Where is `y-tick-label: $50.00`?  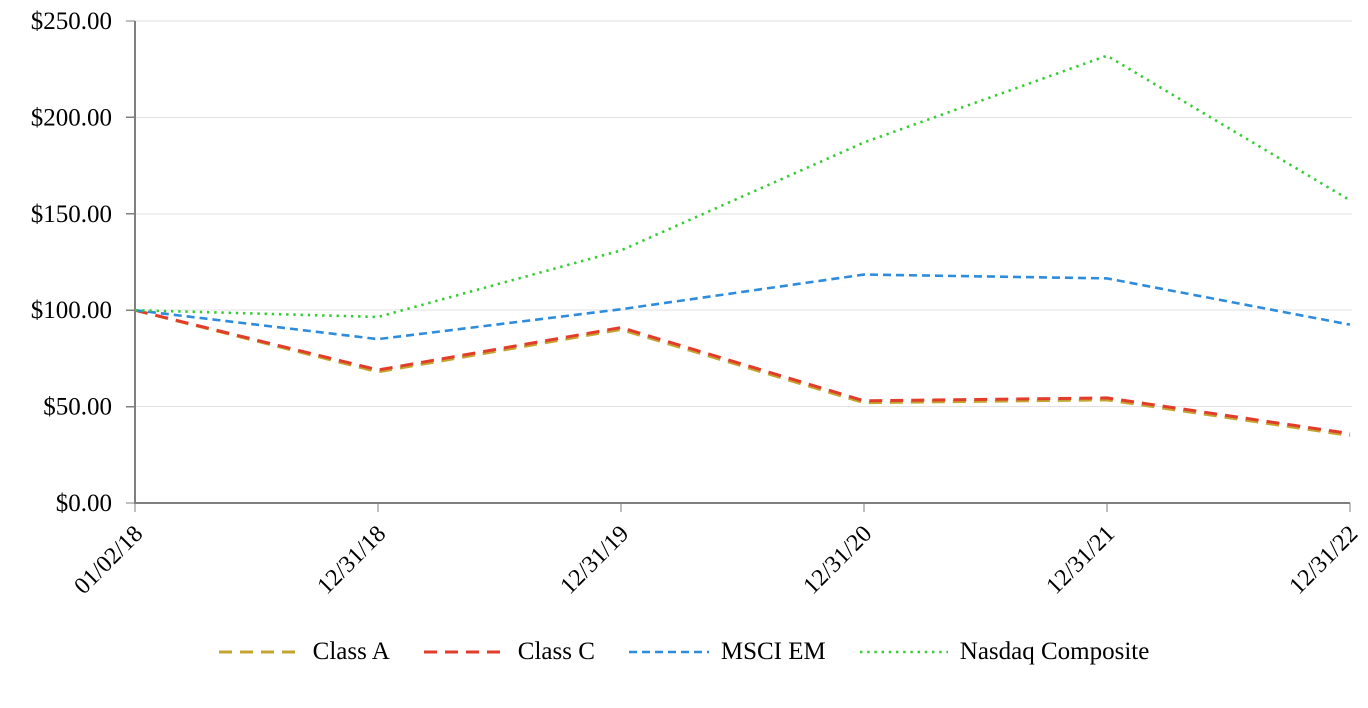 y-tick-label: $50.00 is located at coordinates (77, 407).